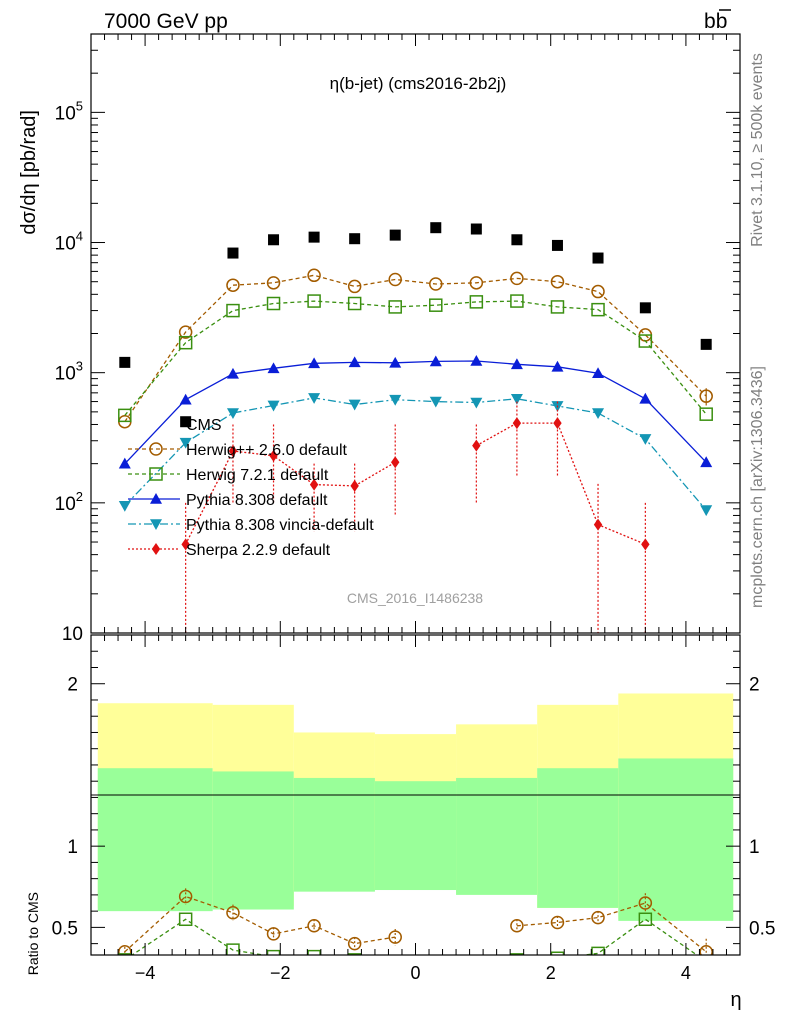 Image resolution: width=786 pixels, height=1024 pixels. What do you see at coordinates (414, 936) in the screenshot?
I see `ratio-series-2-line` at bounding box center [414, 936].